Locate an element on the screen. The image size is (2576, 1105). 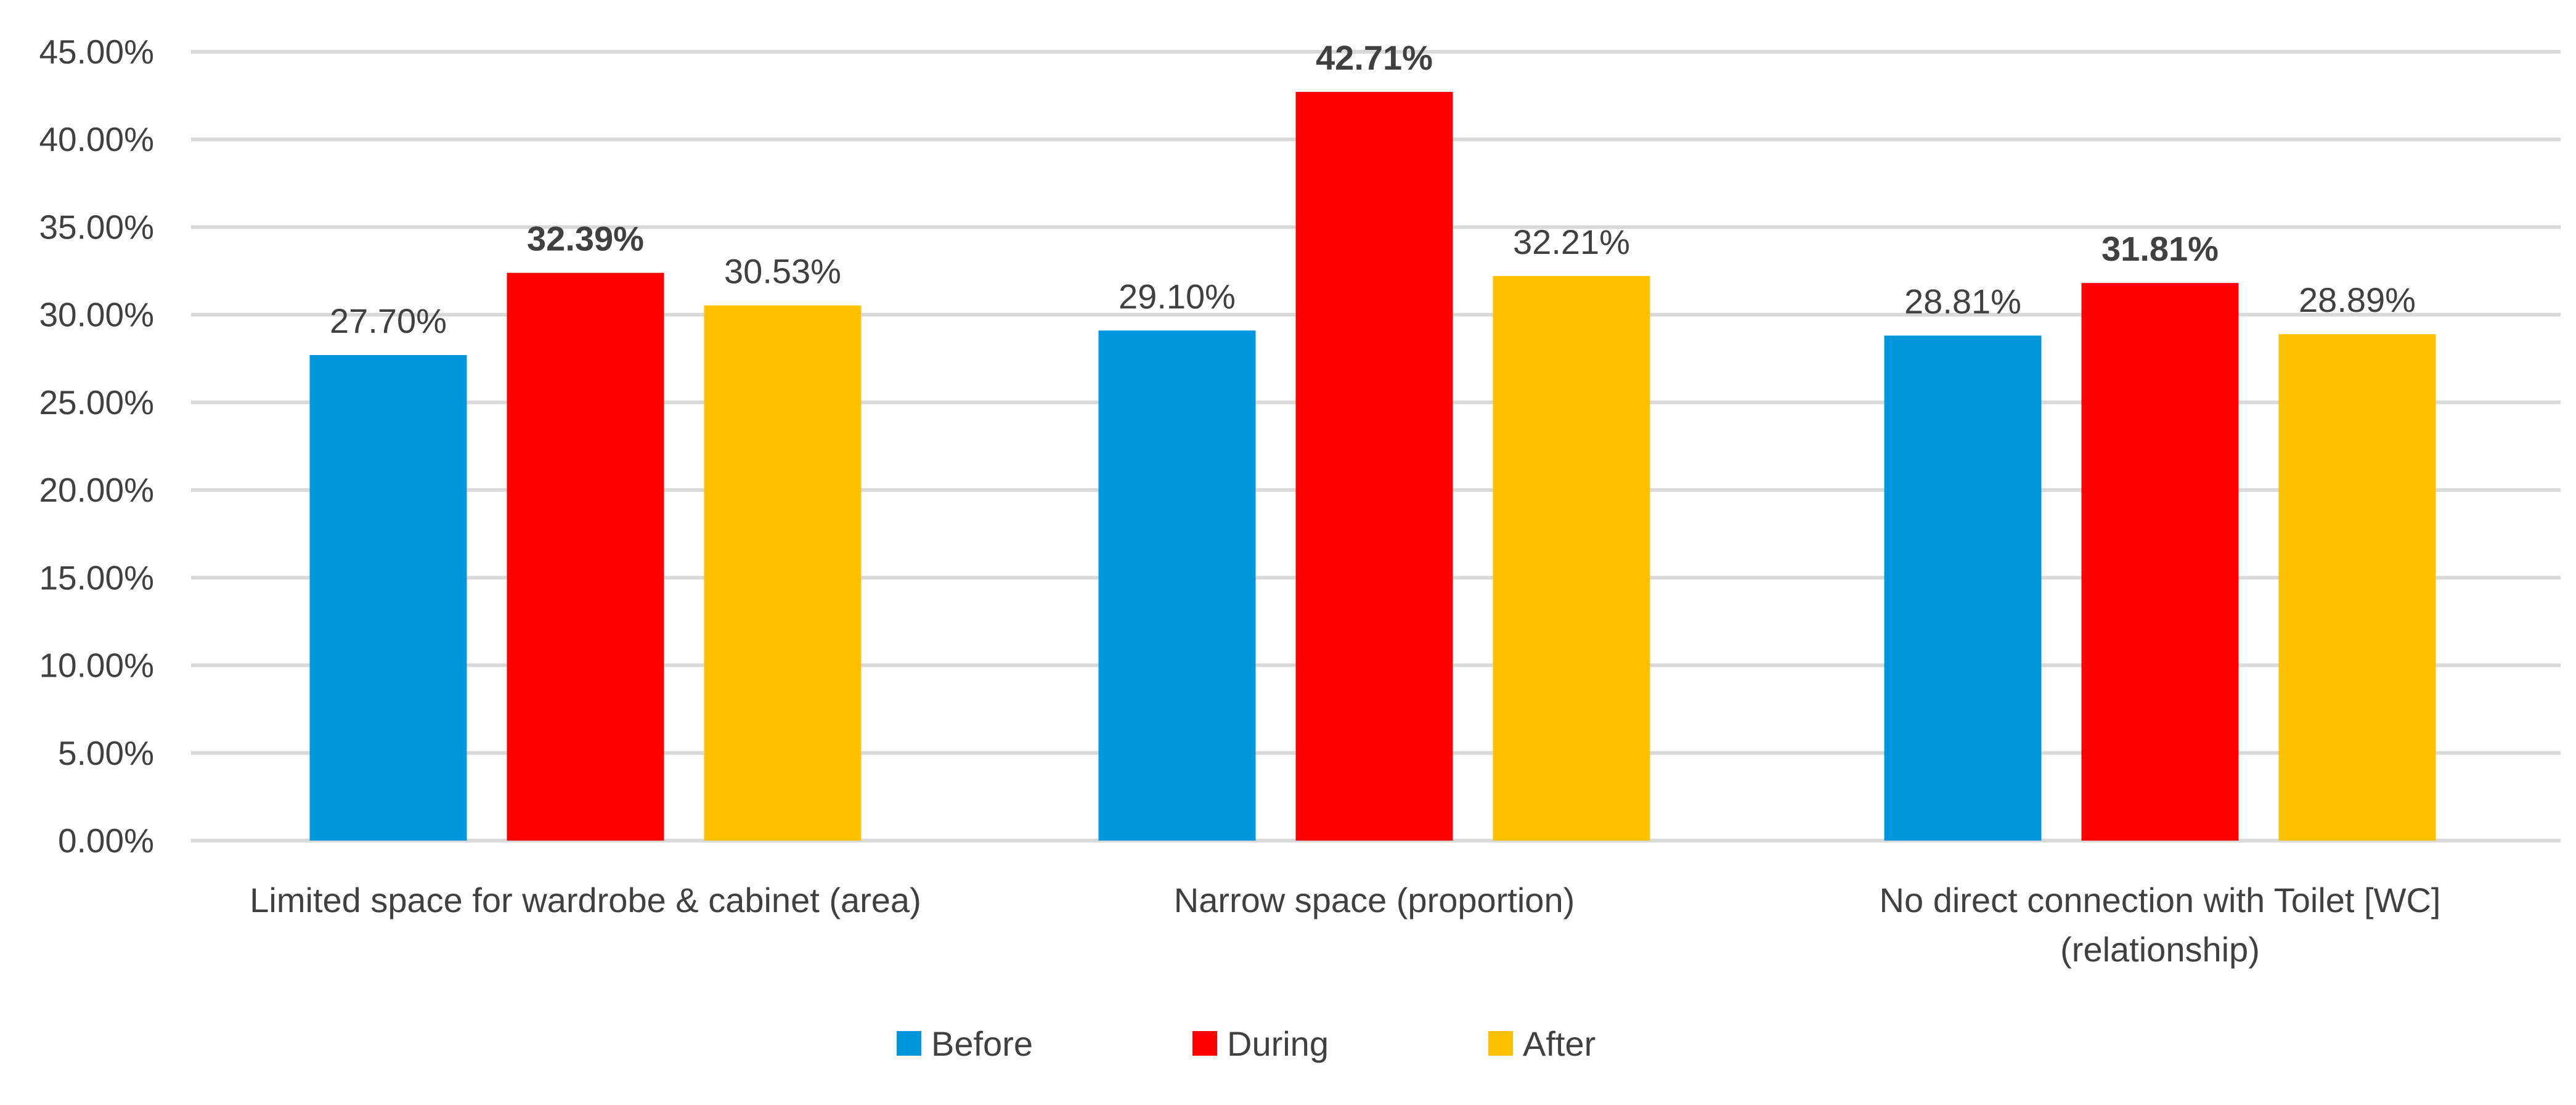
data-label: 29.10% is located at coordinates (1177, 296).